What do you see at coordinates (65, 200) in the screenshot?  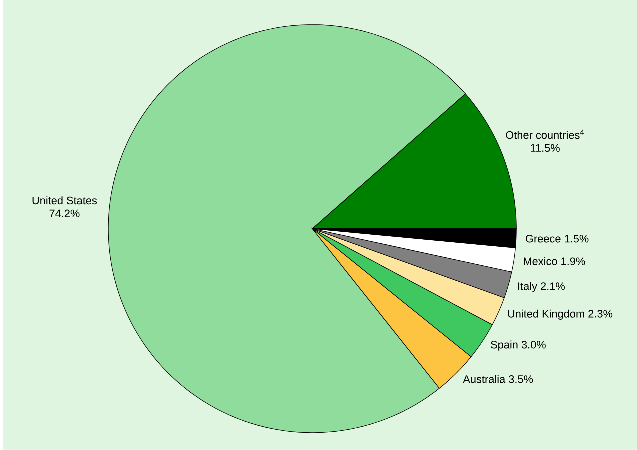 I see `slice-label: United States` at bounding box center [65, 200].